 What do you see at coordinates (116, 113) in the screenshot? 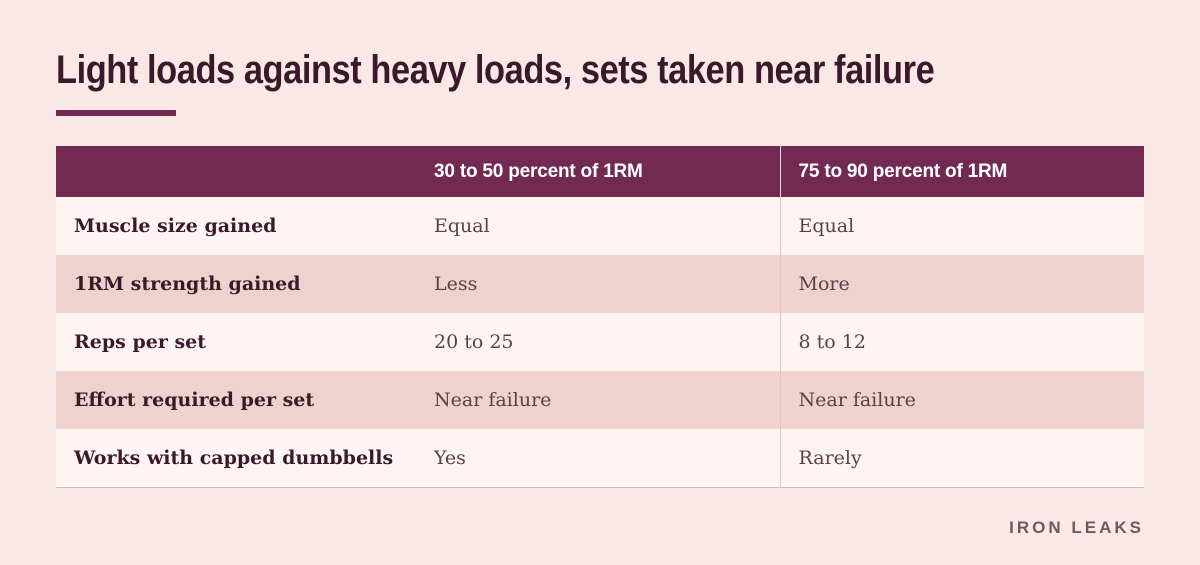
I see `title-underline` at bounding box center [116, 113].